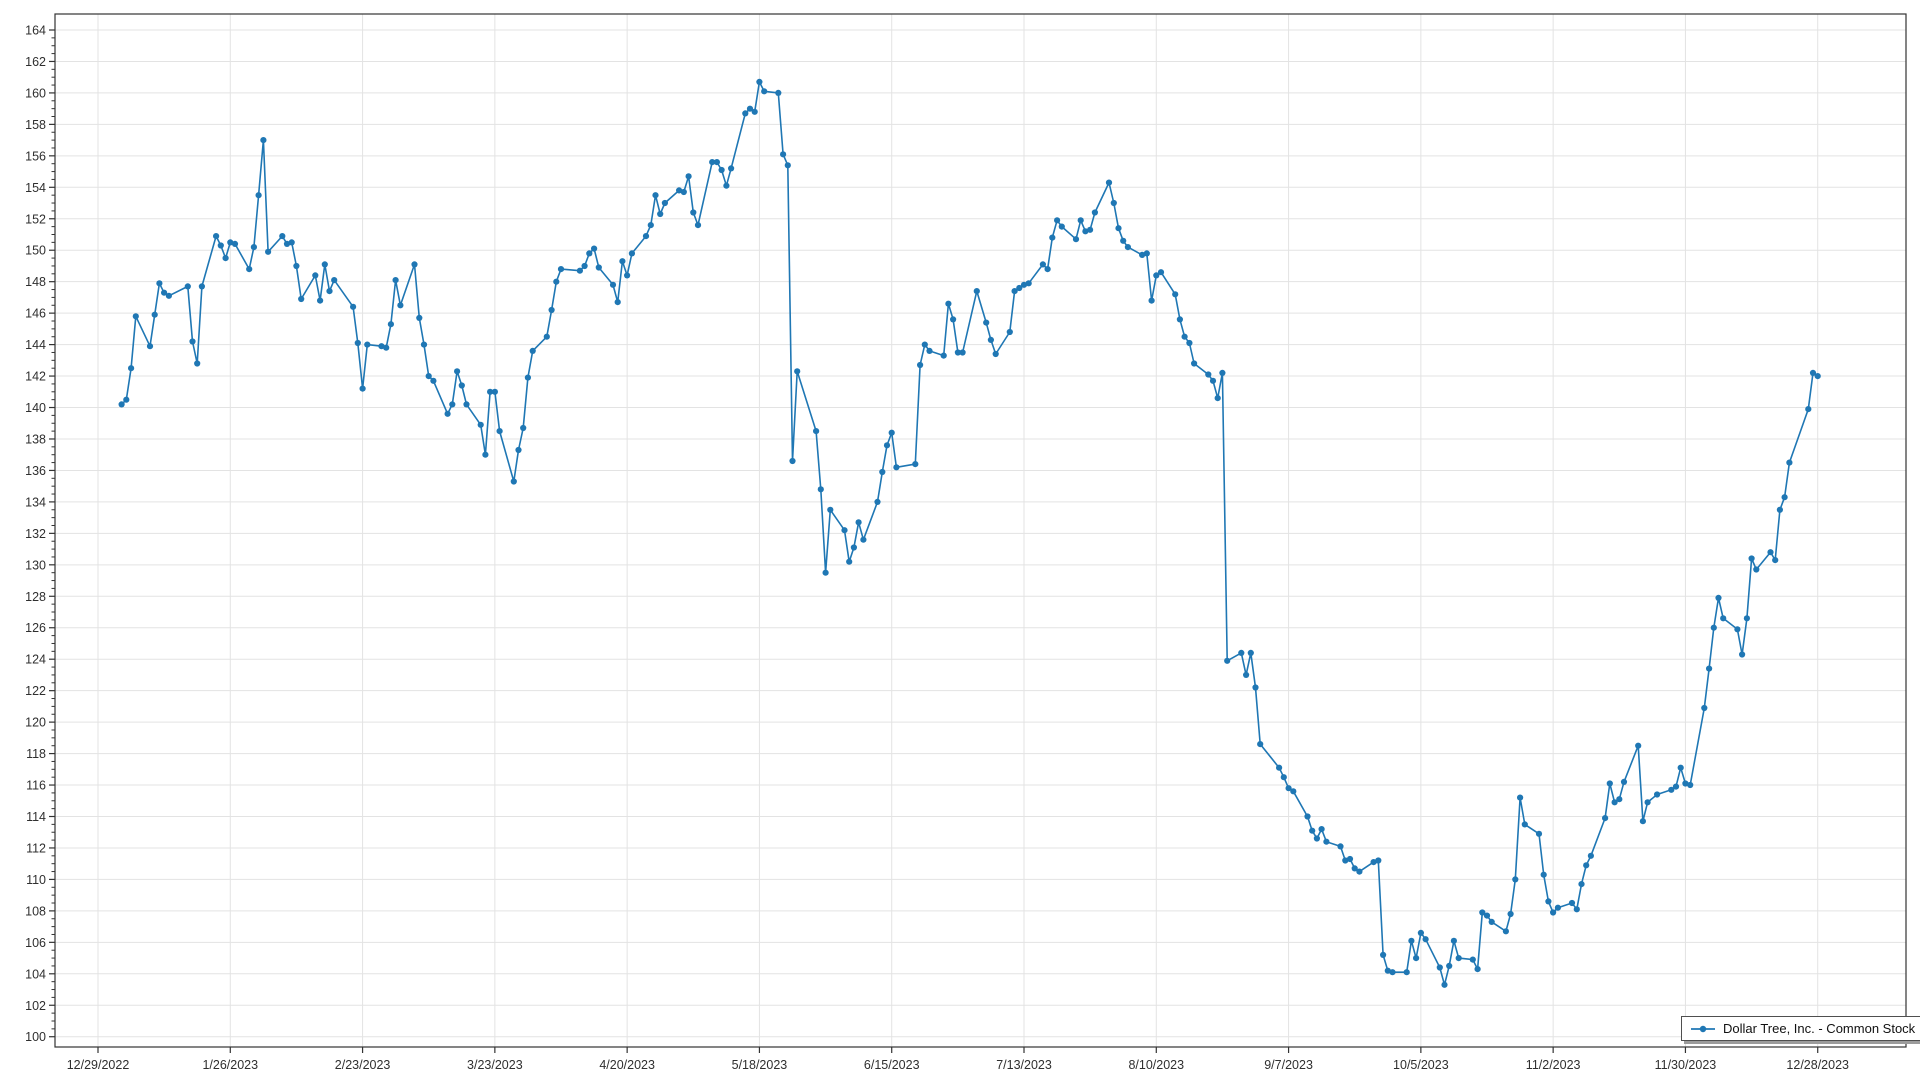 Image resolution: width=1920 pixels, height=1080 pixels. Describe the element at coordinates (35, 314) in the screenshot. I see `svg-text: 146` at that location.